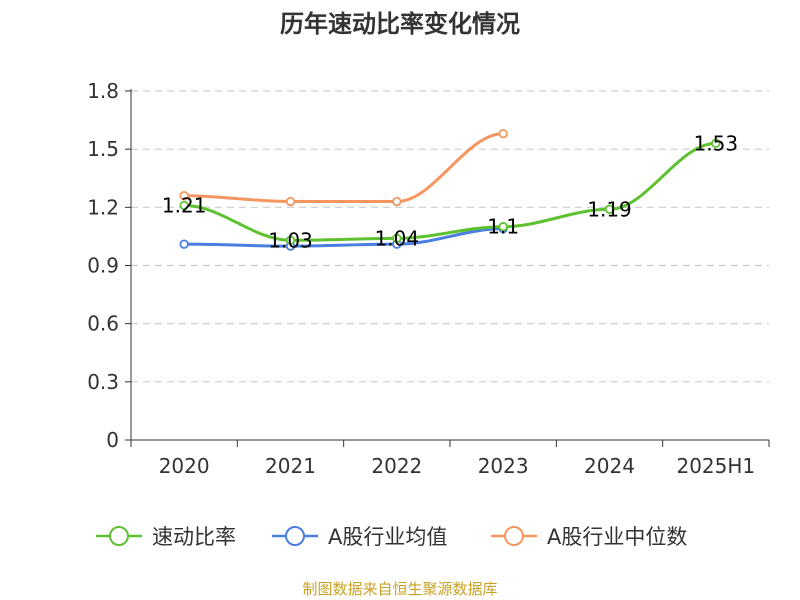 The image size is (800, 600). I want to click on y-tick-label: 0, so click(112, 440).